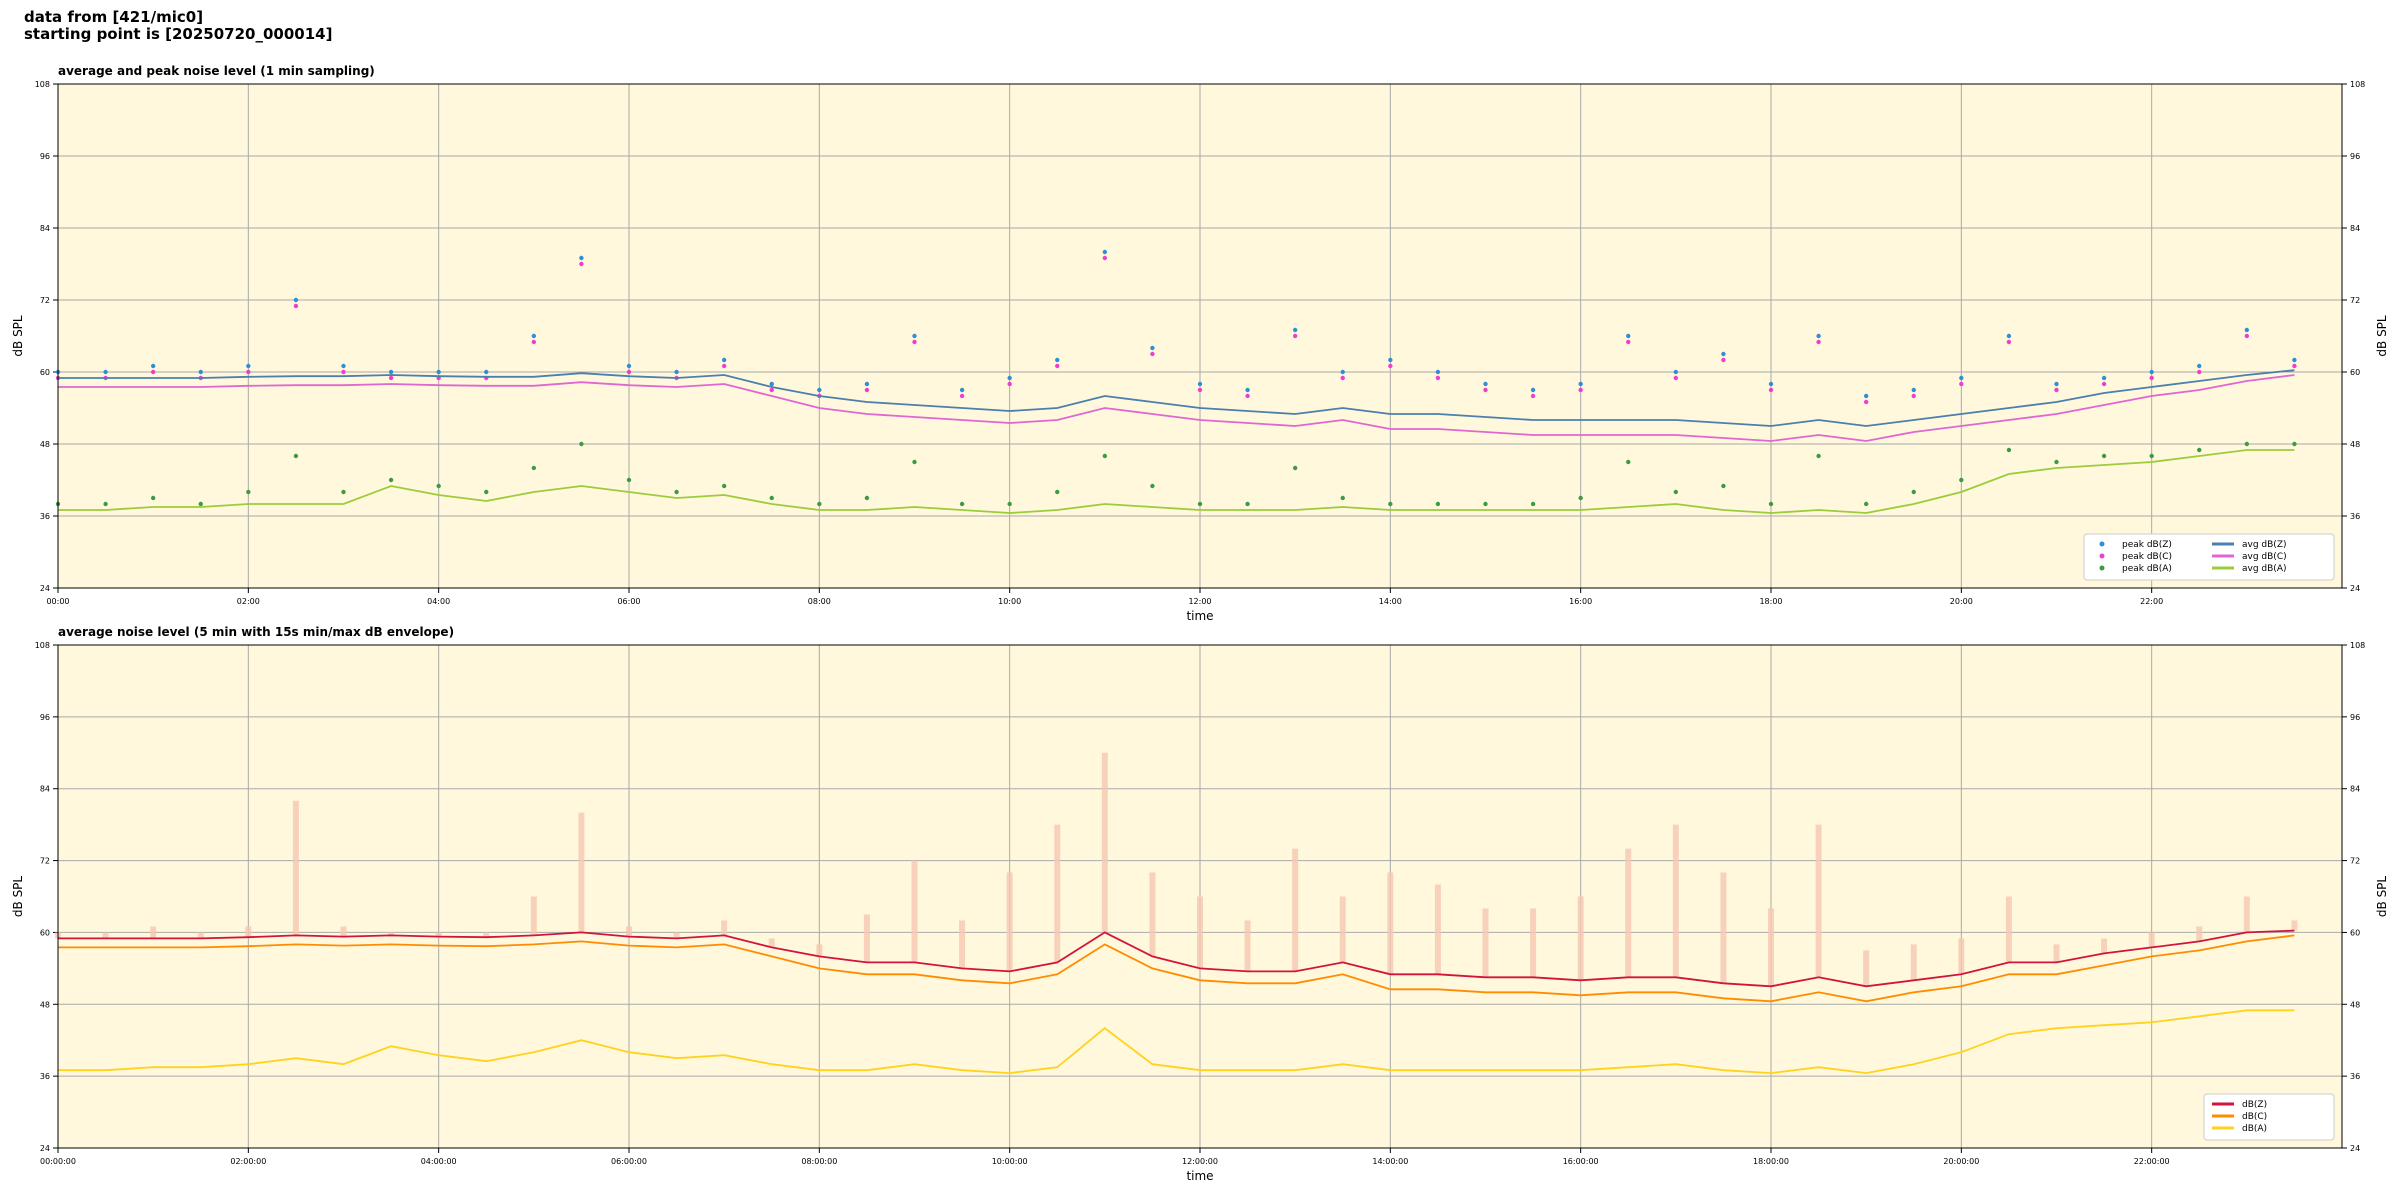 The height and width of the screenshot is (1204, 2400). Describe the element at coordinates (1770, 601) in the screenshot. I see `x-tick-label: 18:00` at that location.